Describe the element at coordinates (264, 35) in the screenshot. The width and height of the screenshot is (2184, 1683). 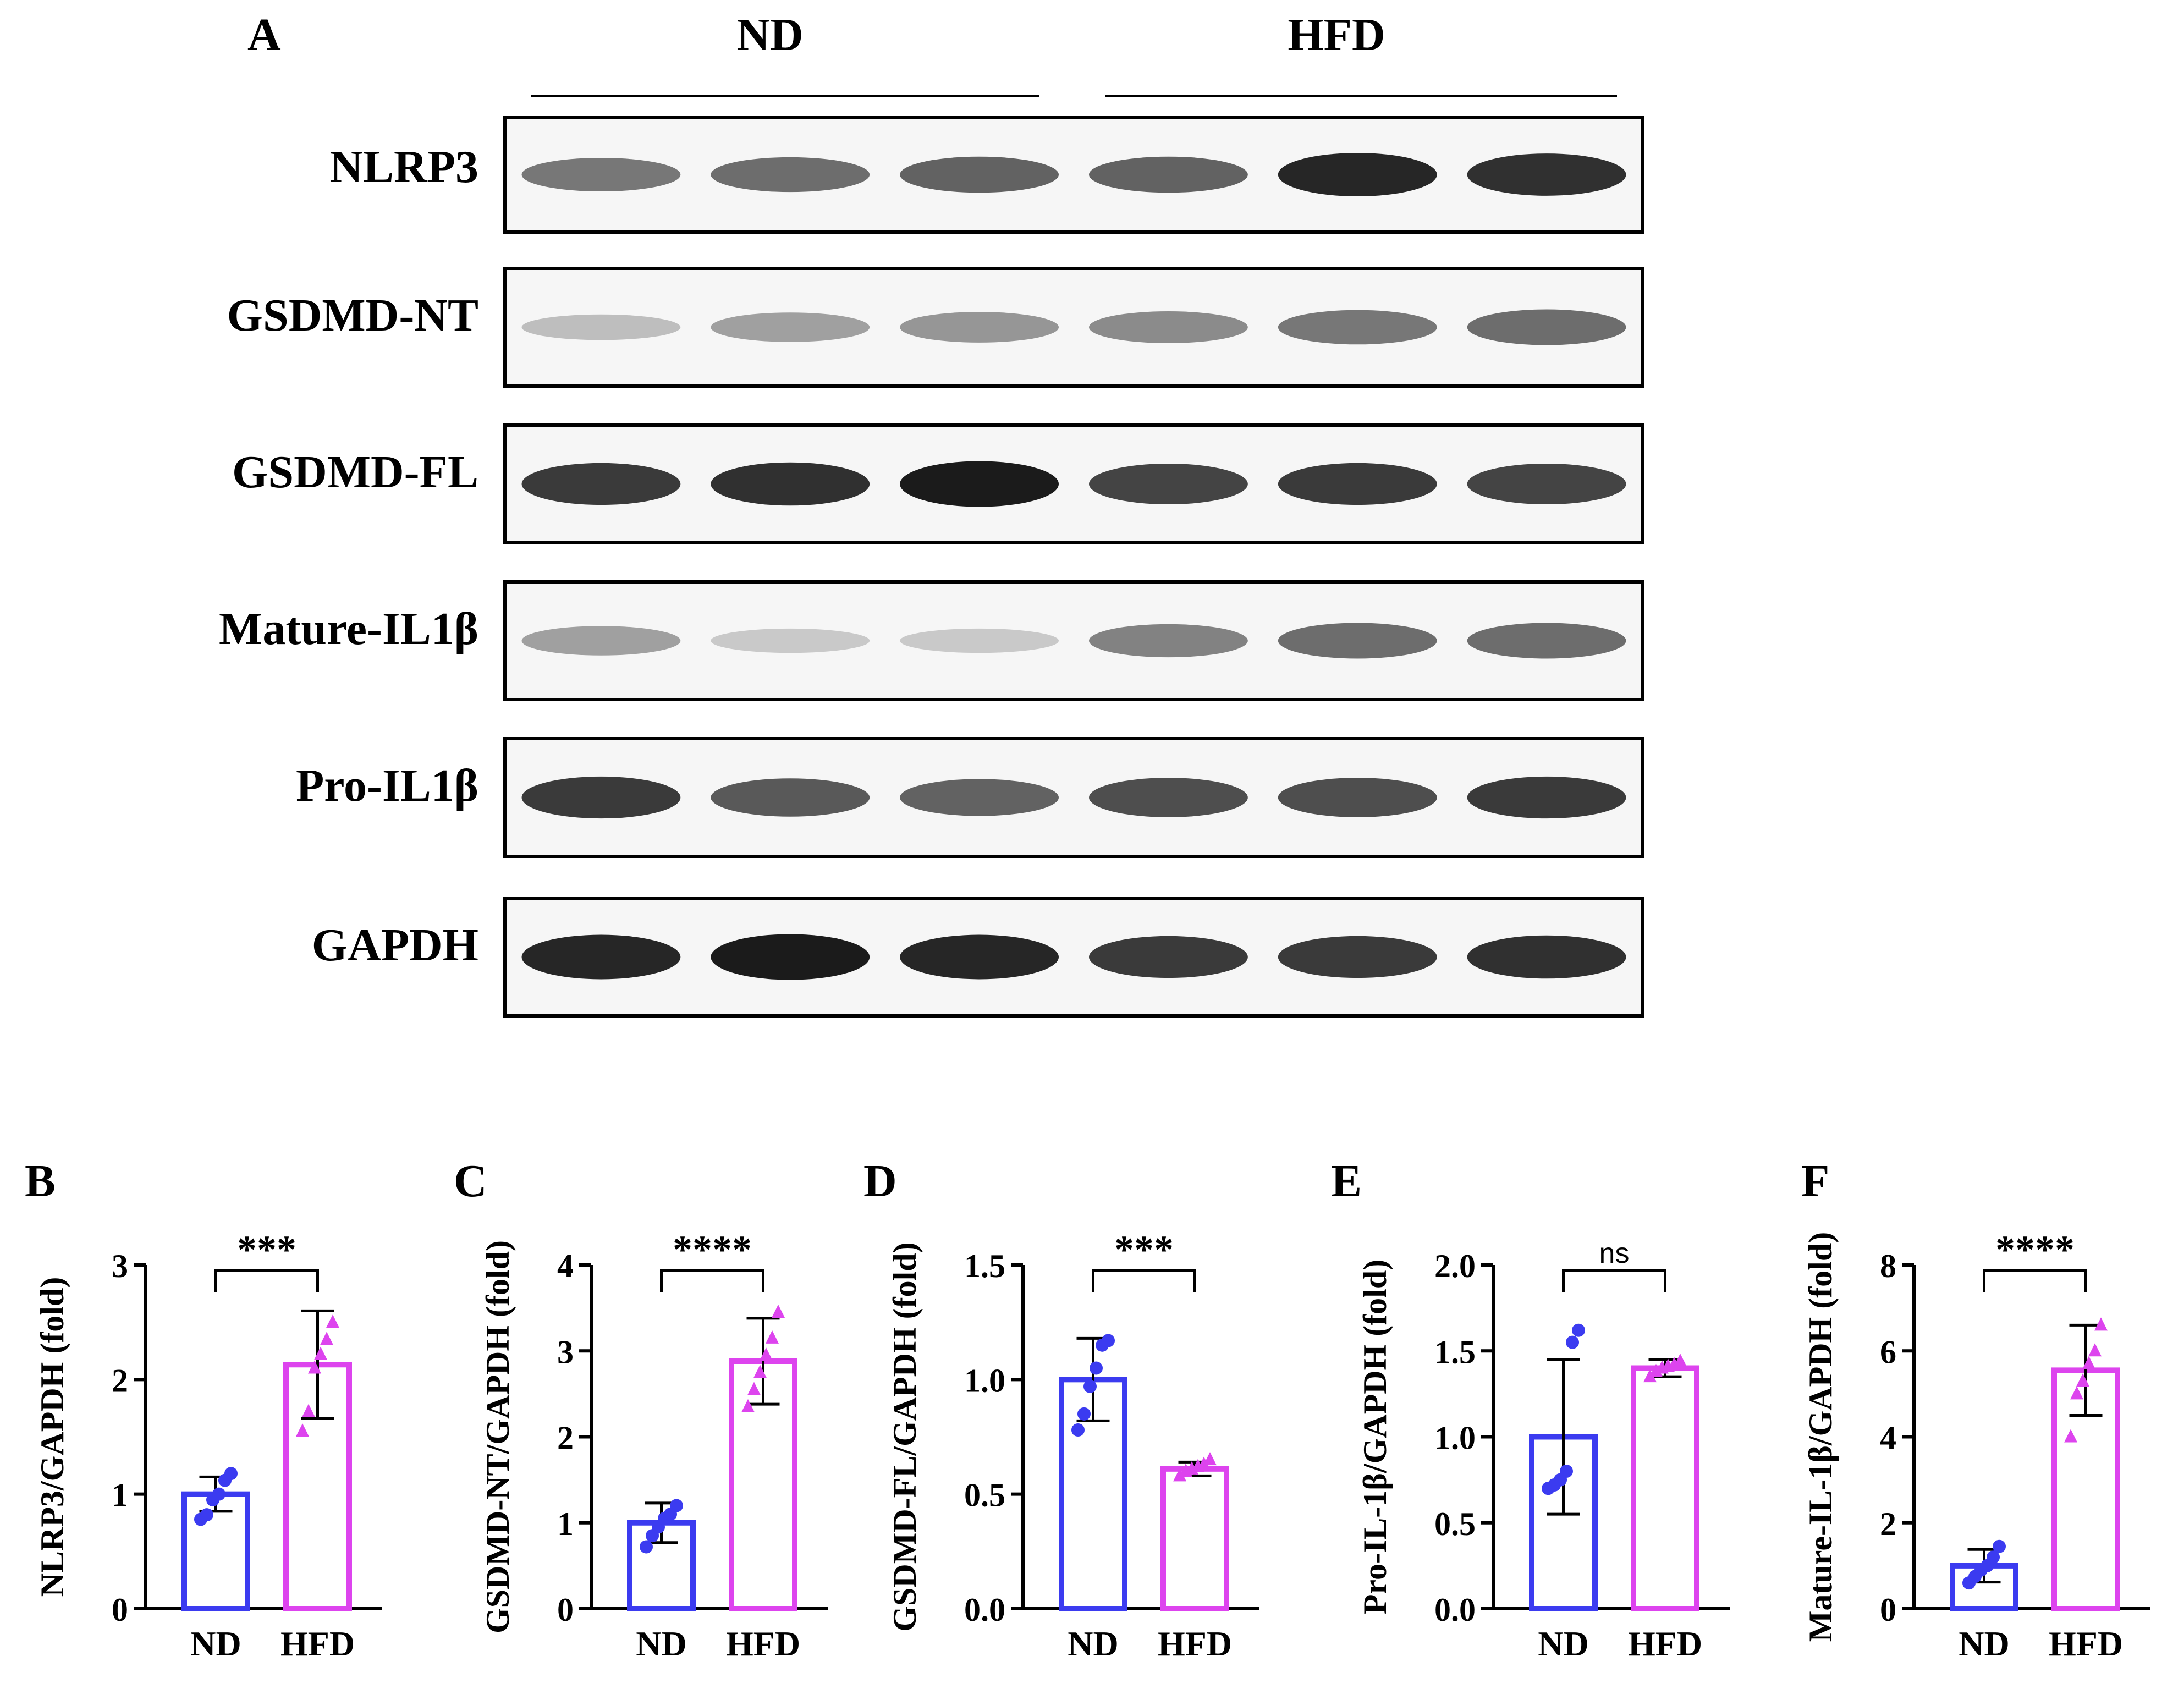
I see `panel-letter-a: A` at that location.